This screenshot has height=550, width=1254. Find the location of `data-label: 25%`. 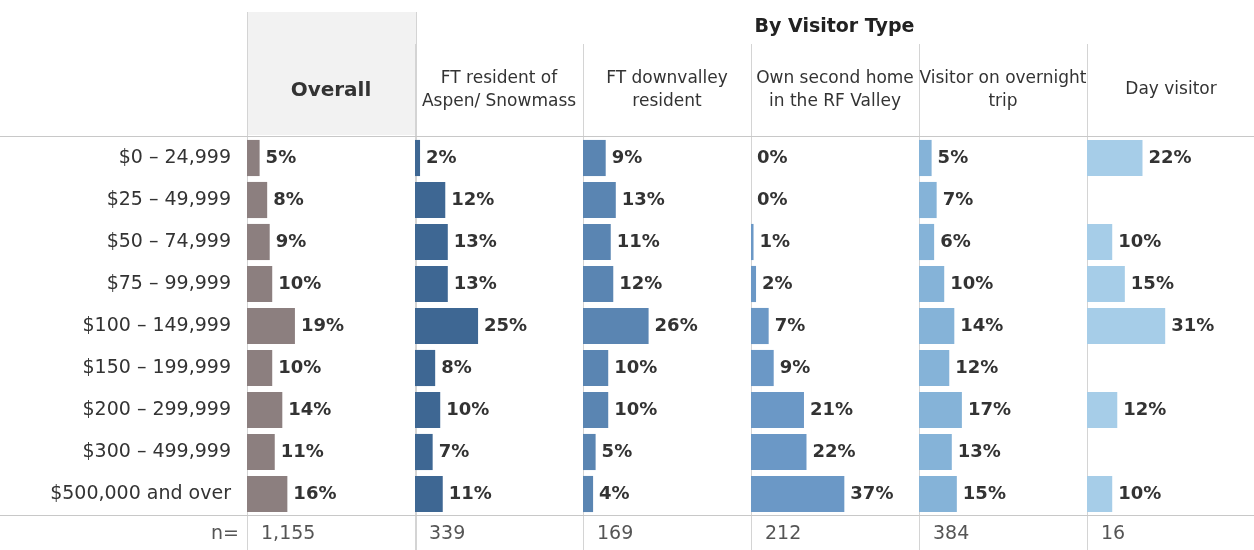

data-label: 25% is located at coordinates (506, 324).